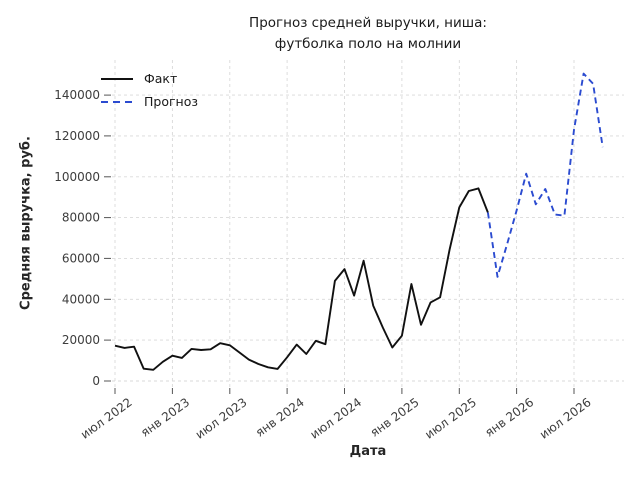  What do you see at coordinates (221, 418) in the screenshot?
I see `svg-text: июл 2023` at bounding box center [221, 418].